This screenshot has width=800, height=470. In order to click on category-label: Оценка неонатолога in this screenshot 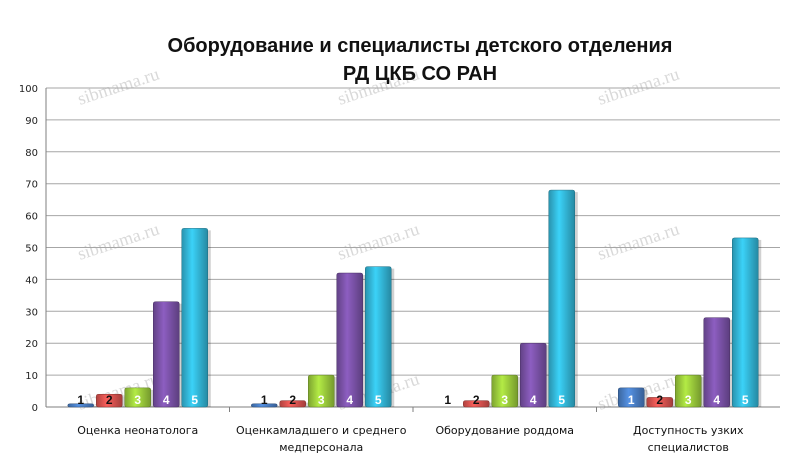, I will do `click(137, 430)`.